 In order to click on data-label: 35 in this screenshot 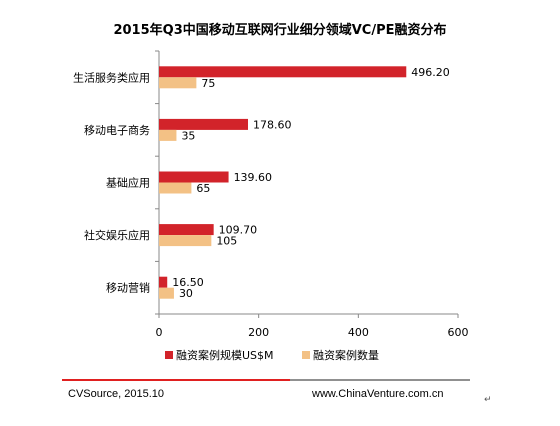, I will do `click(188, 135)`.